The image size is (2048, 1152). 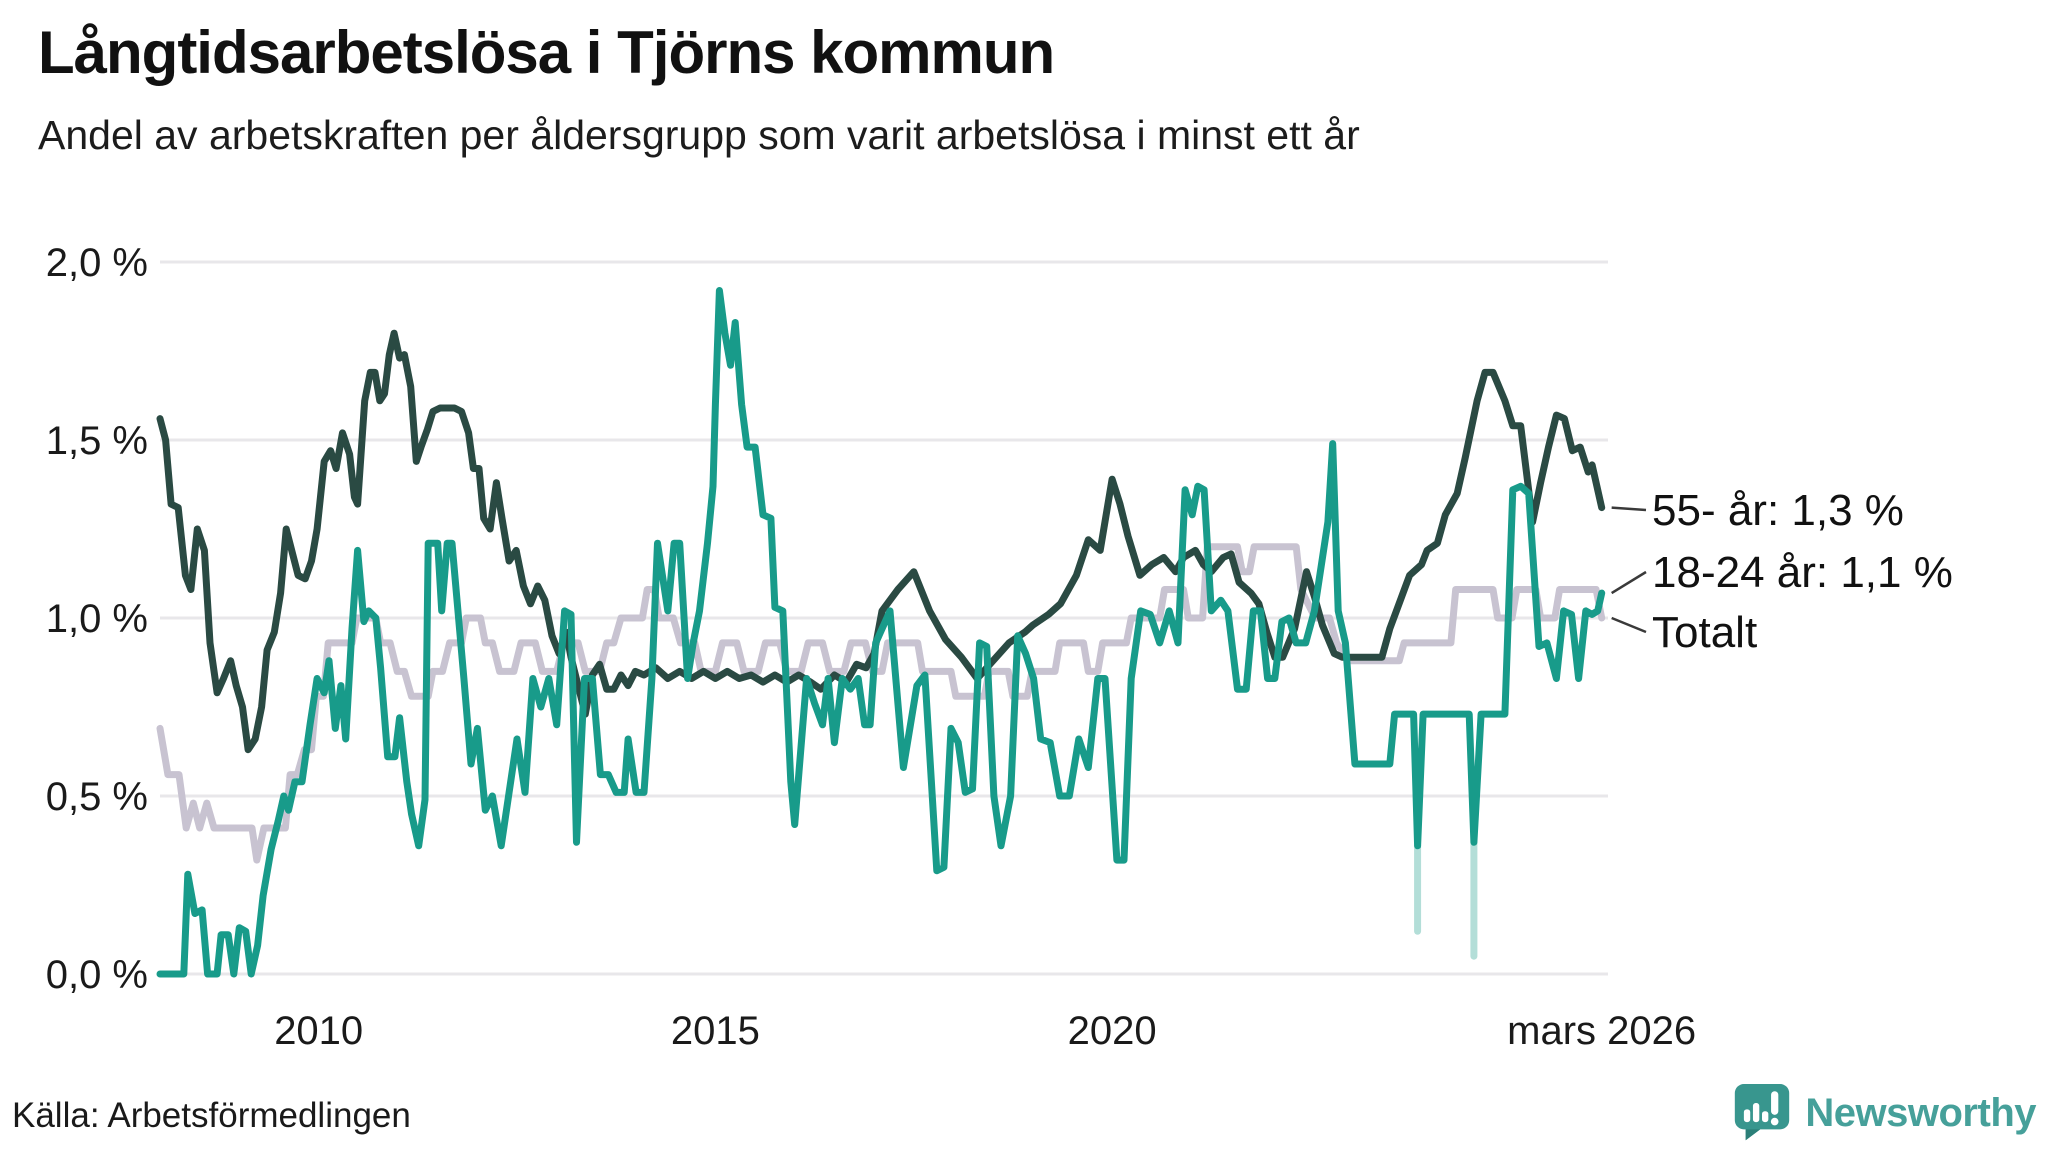 What do you see at coordinates (1762, 1112) in the screenshot?
I see `newsworthy-bubble-icon` at bounding box center [1762, 1112].